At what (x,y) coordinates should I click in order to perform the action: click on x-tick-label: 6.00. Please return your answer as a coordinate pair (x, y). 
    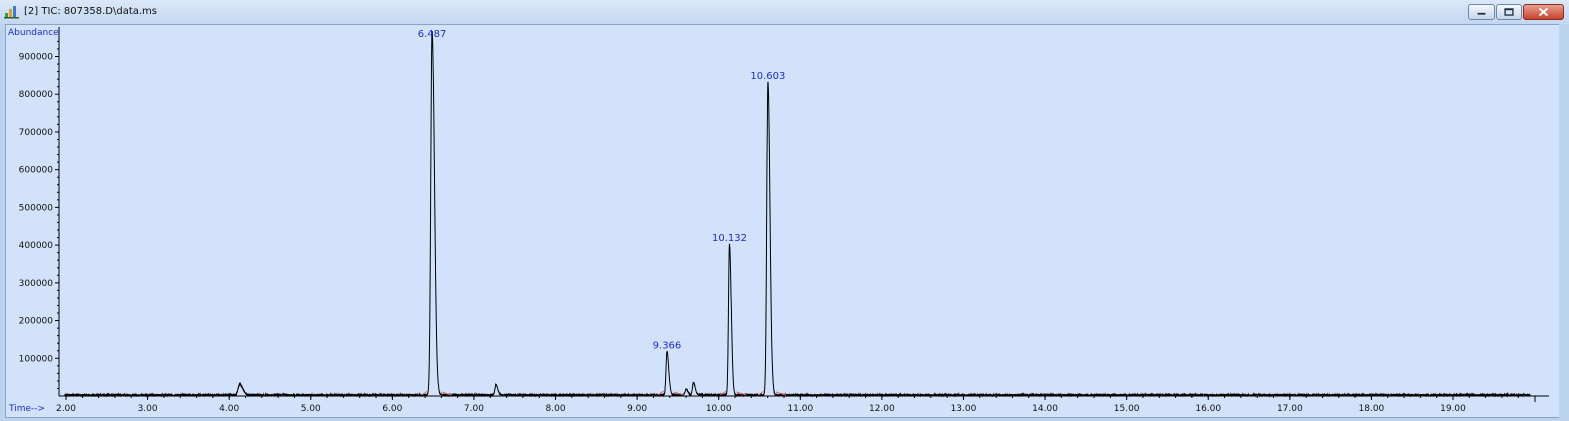
    Looking at the image, I should click on (392, 409).